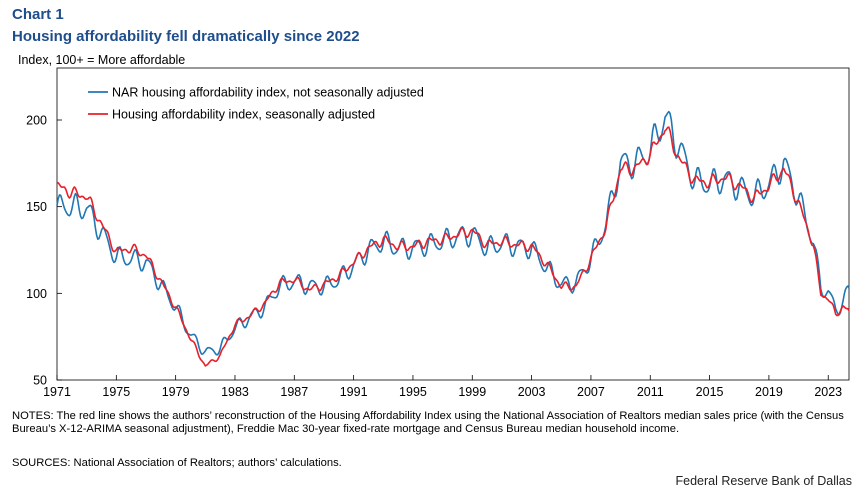 The width and height of the screenshot is (864, 497). I want to click on x-tick-label: 2007, so click(591, 392).